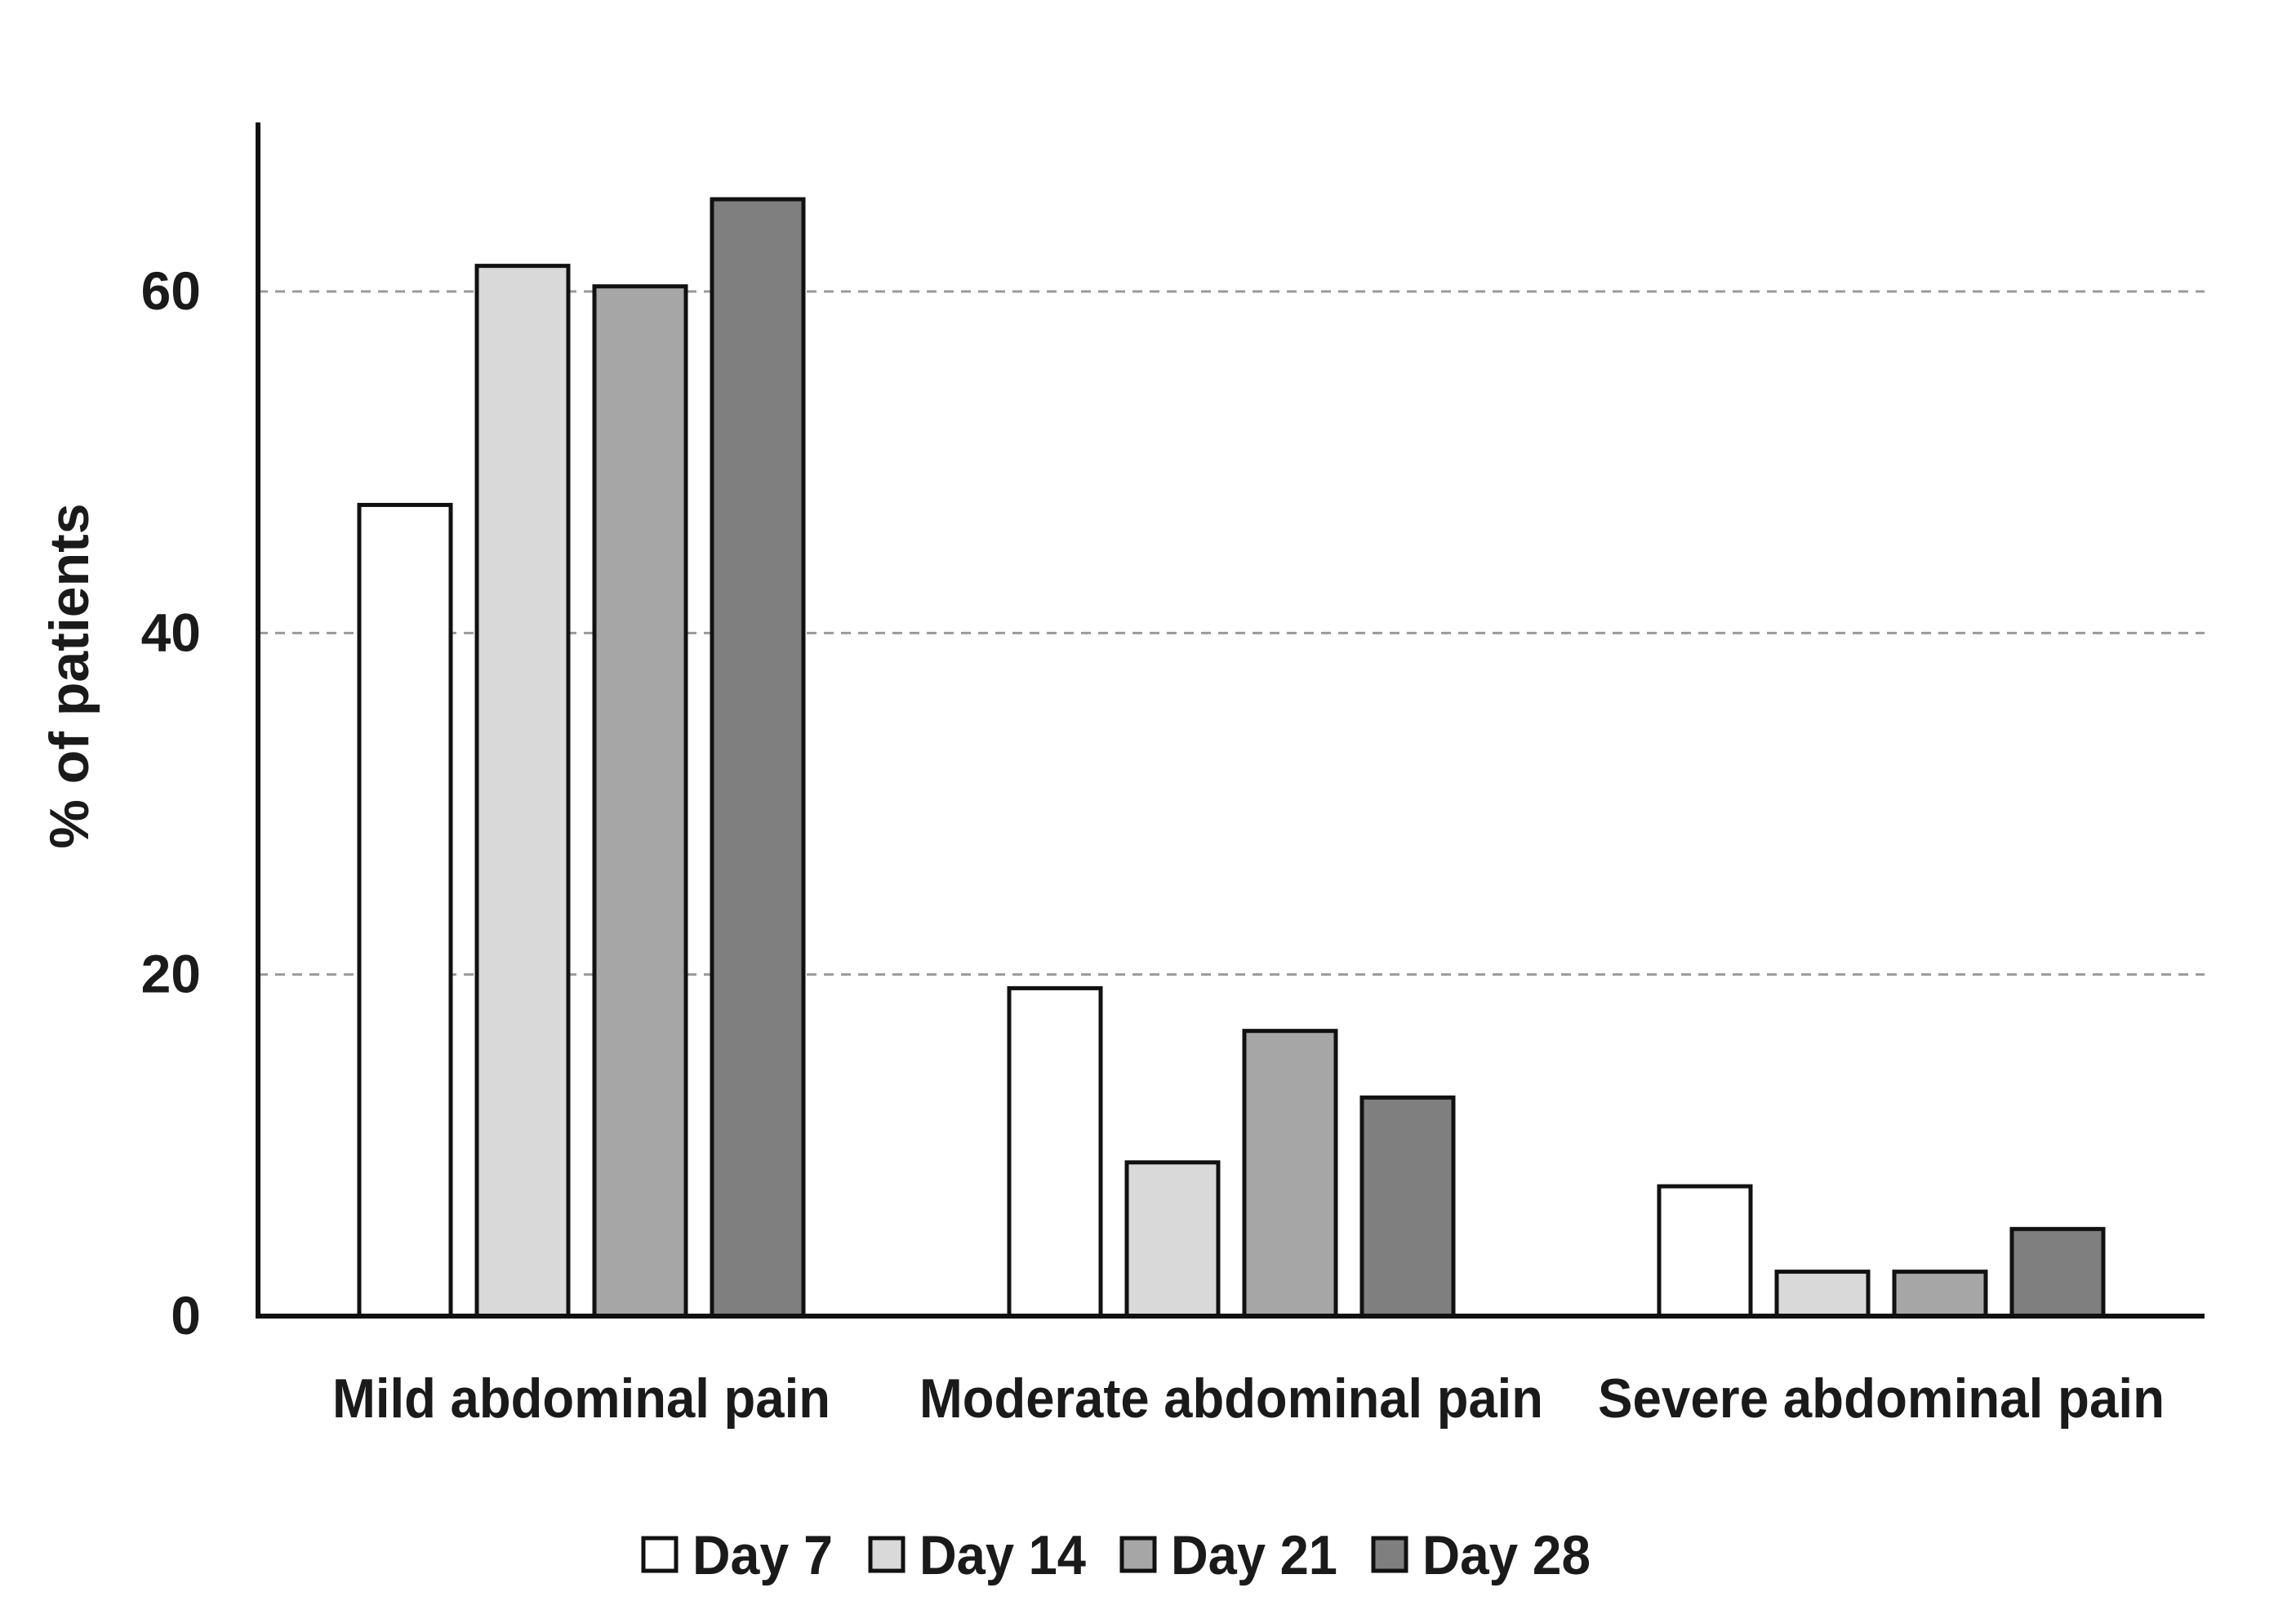 Image resolution: width=2296 pixels, height=1610 pixels. I want to click on y-tick-label: 20, so click(171, 974).